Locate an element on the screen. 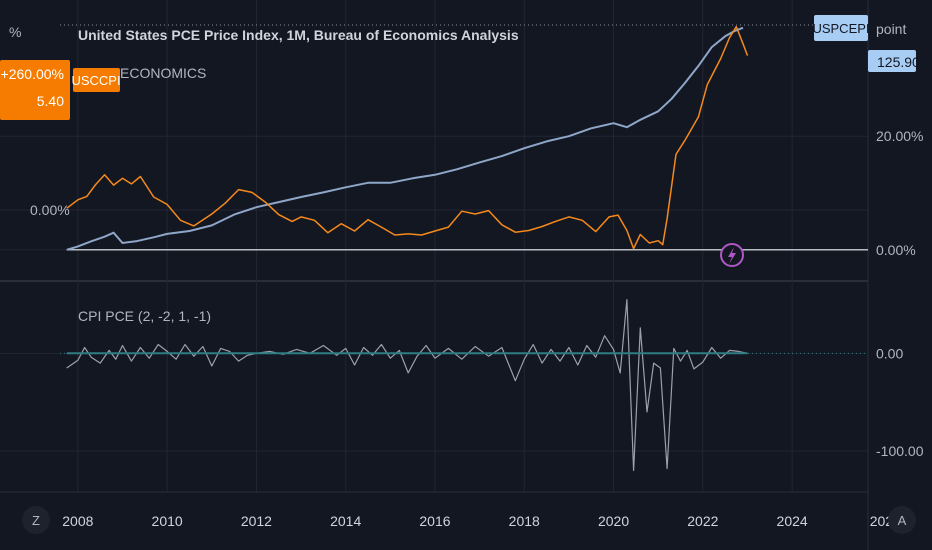 This screenshot has height=550, width=932. x-tick-label: 2018 is located at coordinates (524, 521).